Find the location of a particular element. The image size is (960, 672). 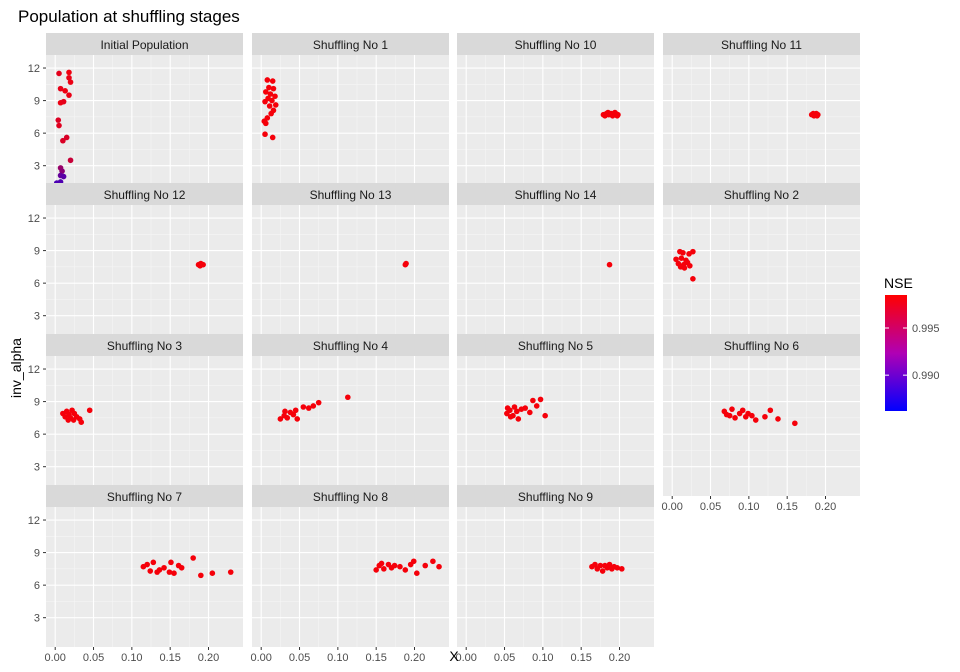

facet-strip-label: Shuffling No 11 is located at coordinates (761, 45).